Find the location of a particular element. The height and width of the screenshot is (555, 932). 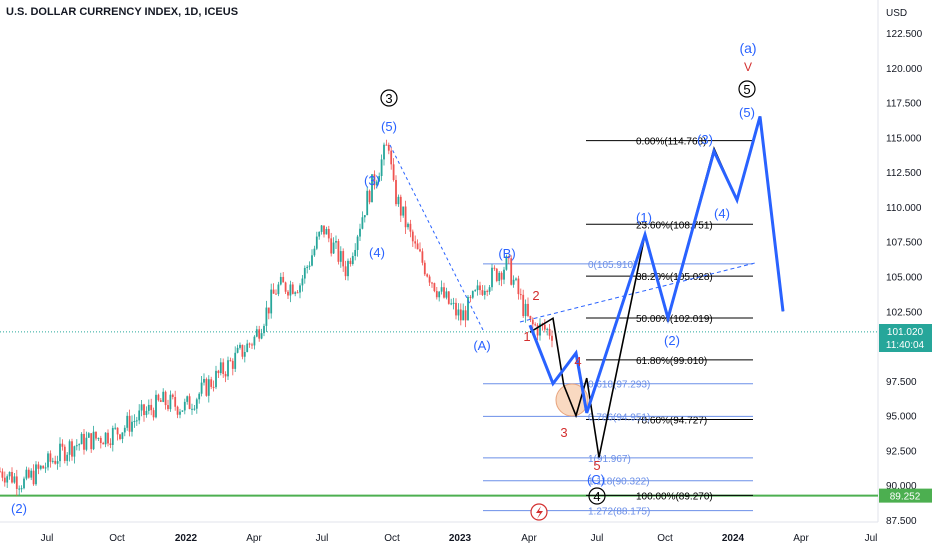

wave-label-red-2: 2 is located at coordinates (535, 295).